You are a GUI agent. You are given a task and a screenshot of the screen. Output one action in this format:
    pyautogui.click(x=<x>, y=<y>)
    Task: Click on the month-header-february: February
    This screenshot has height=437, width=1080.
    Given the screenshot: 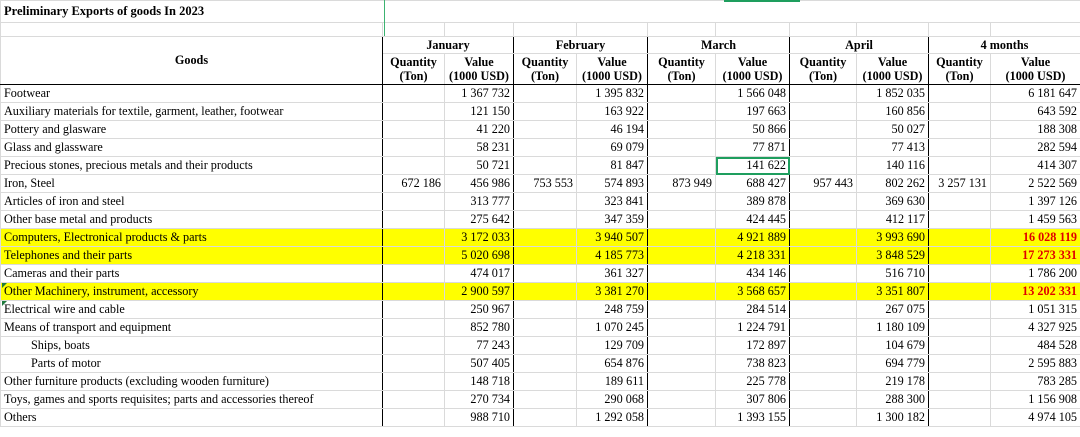 What is the action you would take?
    pyautogui.click(x=580, y=45)
    